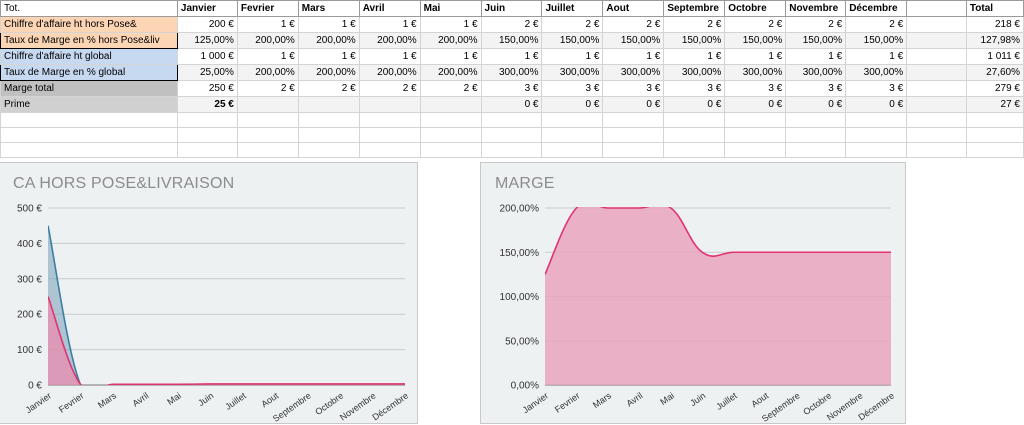 This screenshot has height=425, width=1024. What do you see at coordinates (994, 72) in the screenshot?
I see `total-cell: 27,60%` at bounding box center [994, 72].